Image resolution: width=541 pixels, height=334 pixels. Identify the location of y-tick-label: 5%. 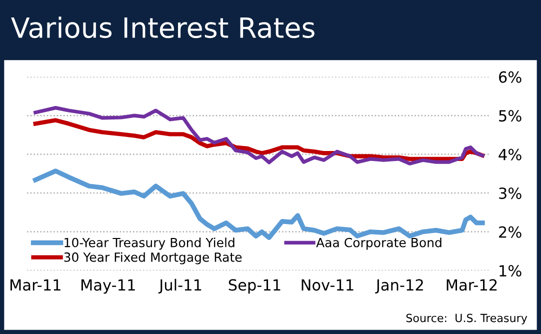
(510, 116).